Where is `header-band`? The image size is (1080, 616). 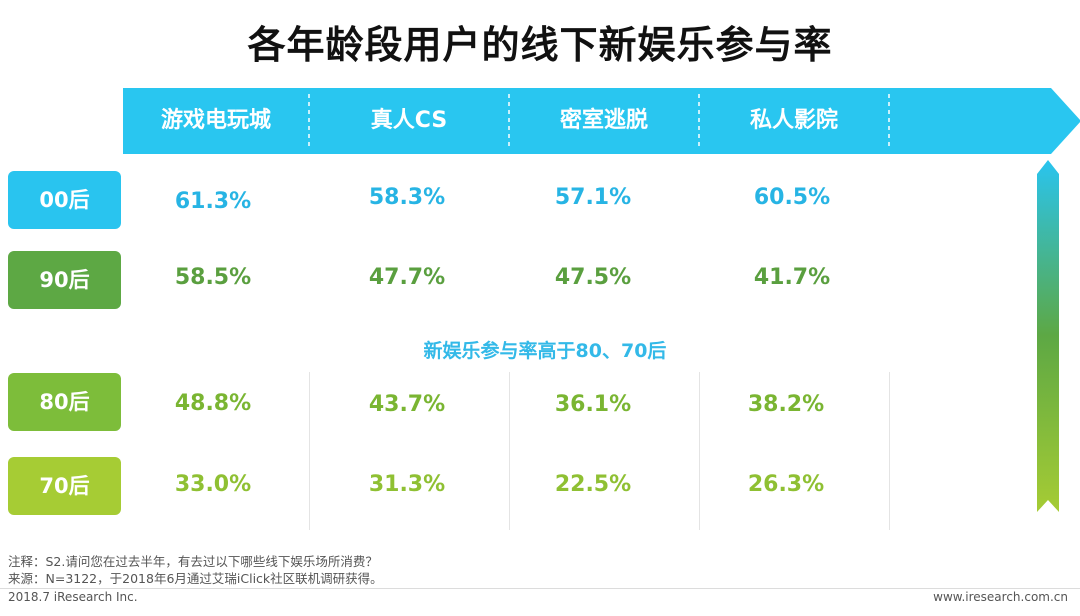 header-band is located at coordinates (601, 121).